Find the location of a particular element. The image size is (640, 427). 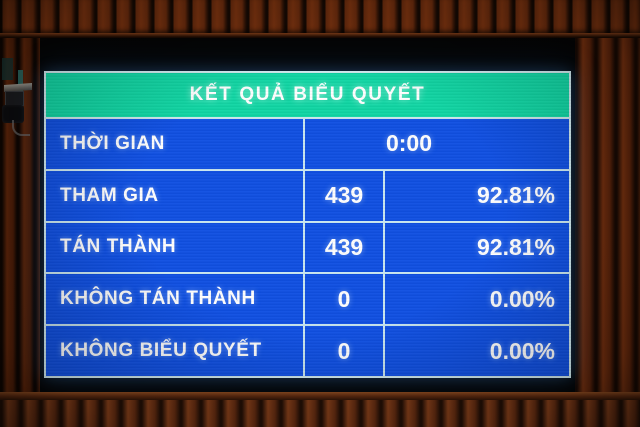

camera-body is located at coordinates (14, 98).